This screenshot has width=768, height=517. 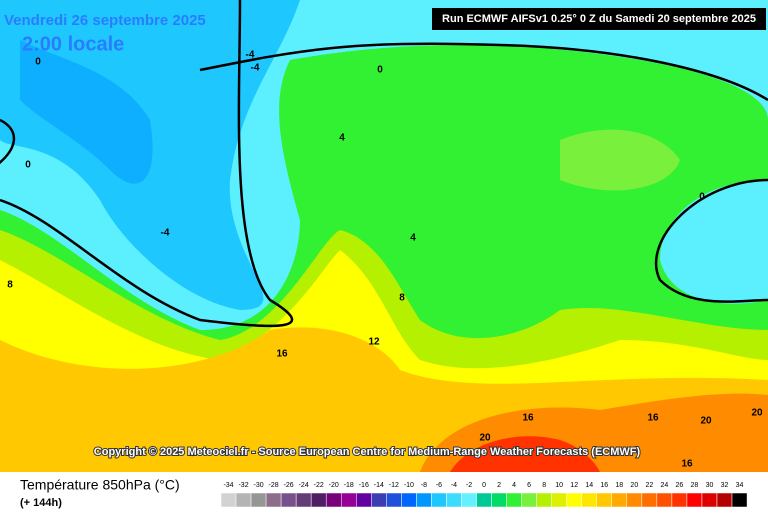 I want to click on legend-tick: -16, so click(x=364, y=485).